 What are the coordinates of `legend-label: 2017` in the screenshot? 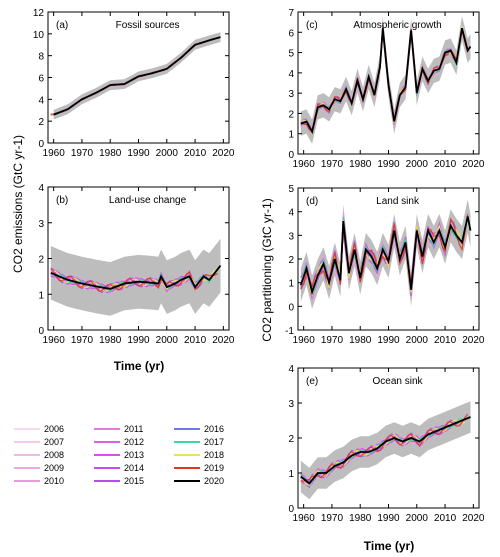 It's located at (214, 442).